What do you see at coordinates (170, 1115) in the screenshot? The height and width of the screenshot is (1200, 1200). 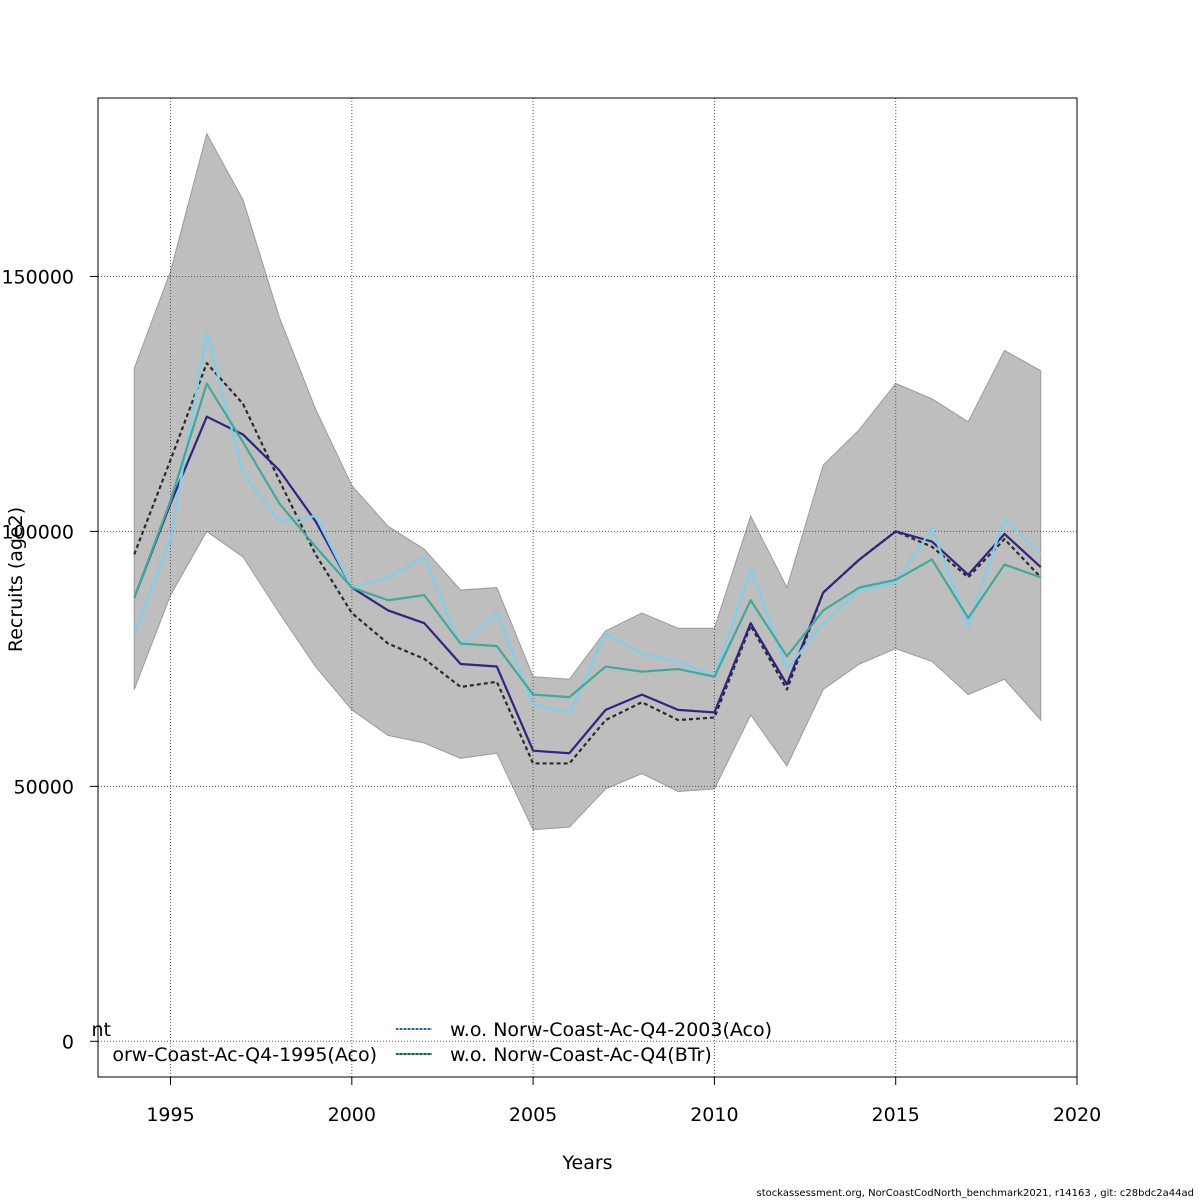 I see `x-tick-label: 1995` at bounding box center [170, 1115].